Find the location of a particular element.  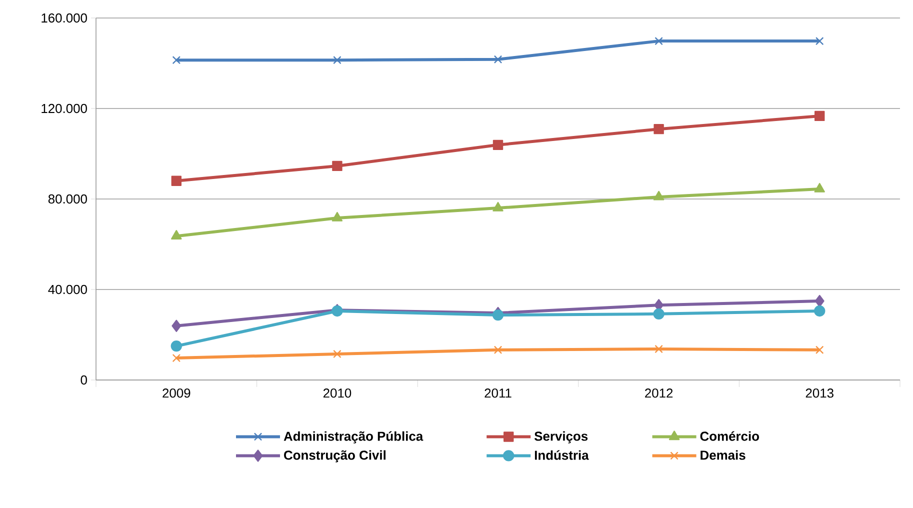

legend-label: Construção Civil is located at coordinates (335, 456).